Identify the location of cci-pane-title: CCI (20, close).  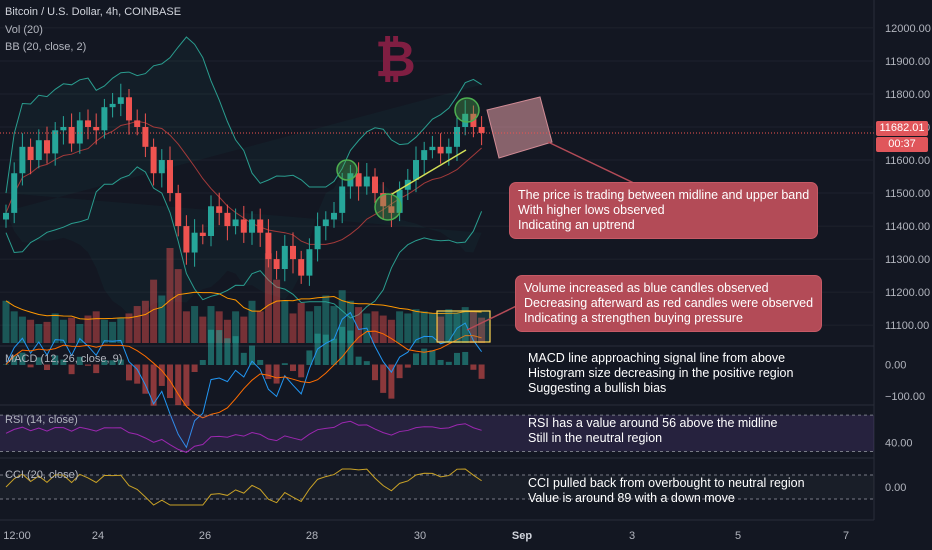
(42, 475).